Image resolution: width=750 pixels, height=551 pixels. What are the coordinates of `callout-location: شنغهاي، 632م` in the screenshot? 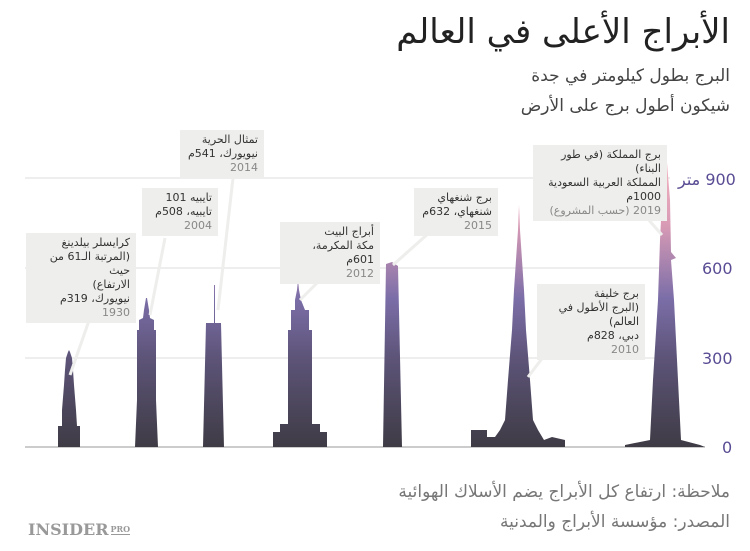 It's located at (457, 211).